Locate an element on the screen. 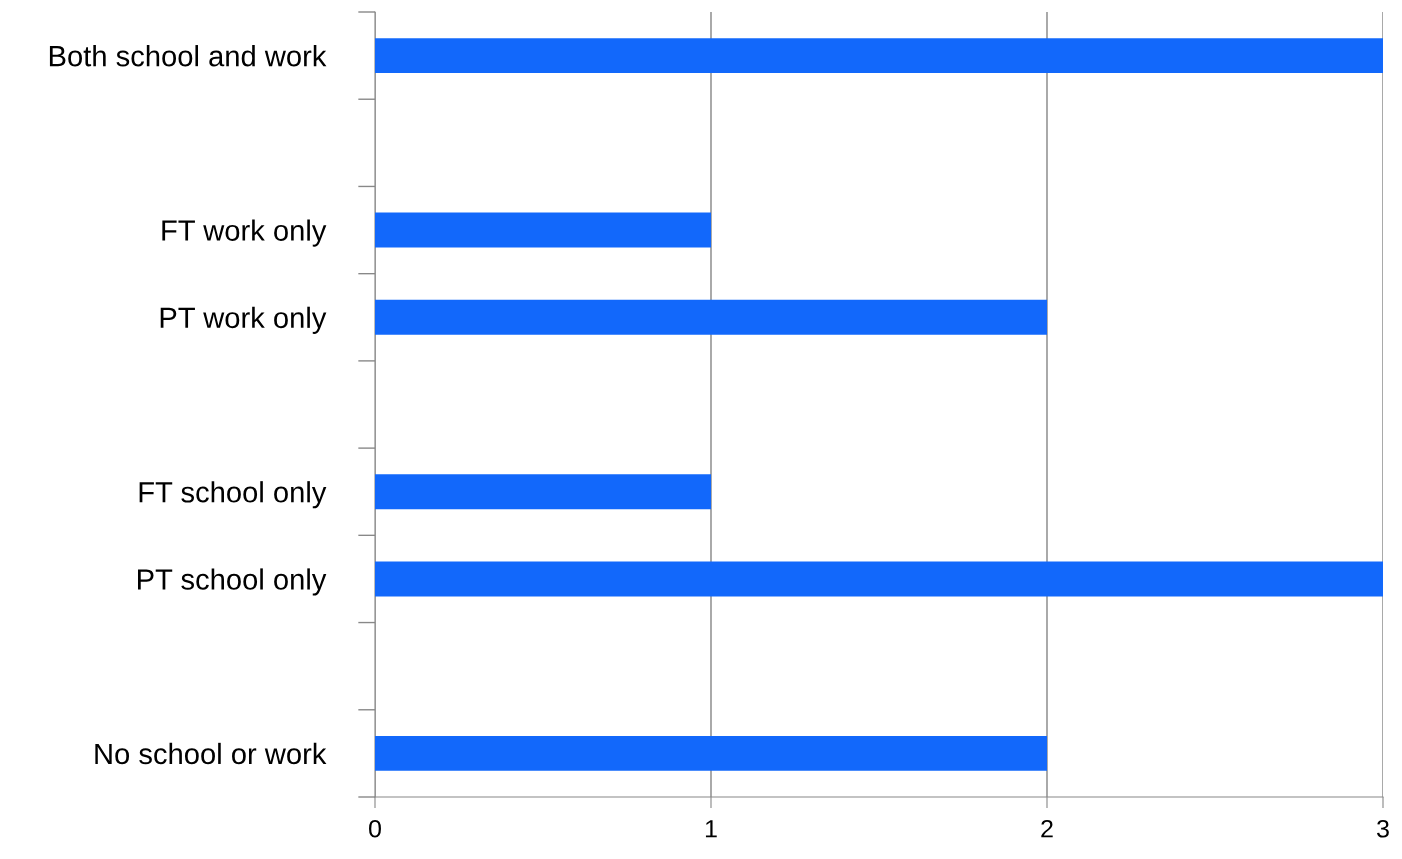  y-tick-label: PT work only is located at coordinates (243, 320).